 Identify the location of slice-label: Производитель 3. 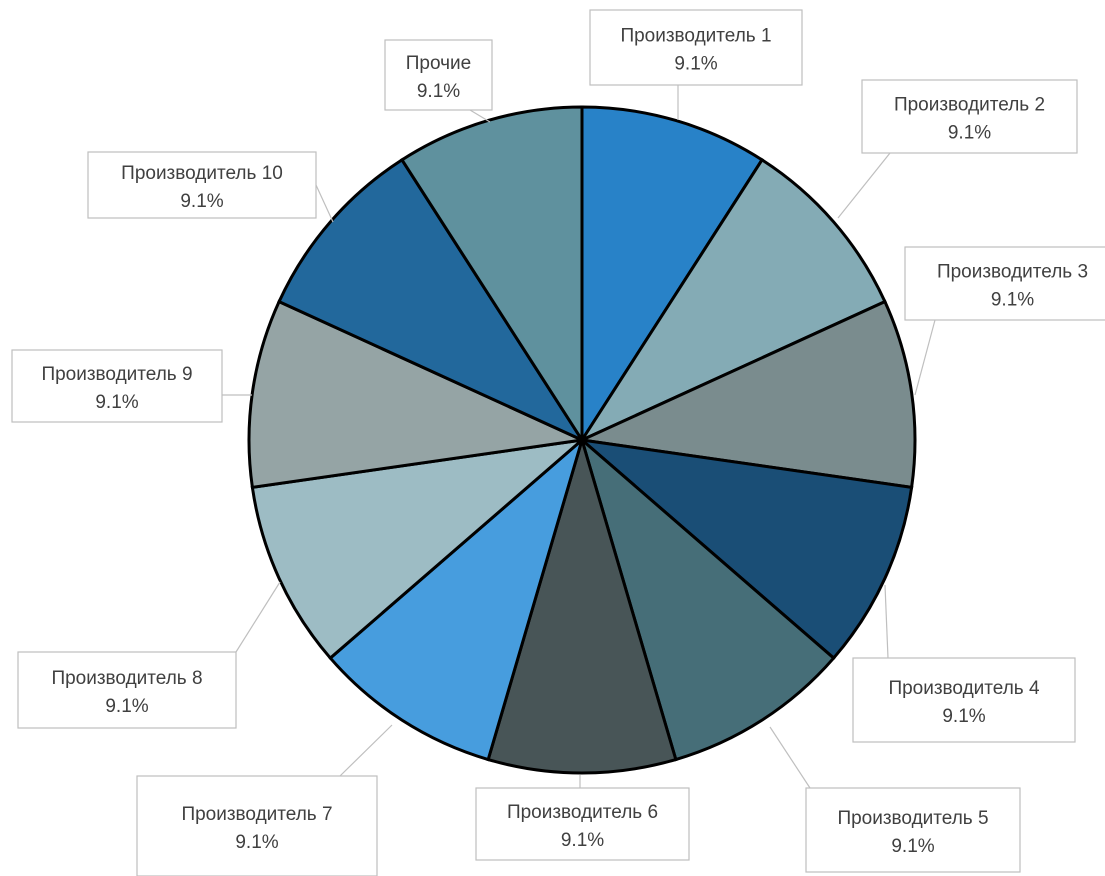
(1012, 272).